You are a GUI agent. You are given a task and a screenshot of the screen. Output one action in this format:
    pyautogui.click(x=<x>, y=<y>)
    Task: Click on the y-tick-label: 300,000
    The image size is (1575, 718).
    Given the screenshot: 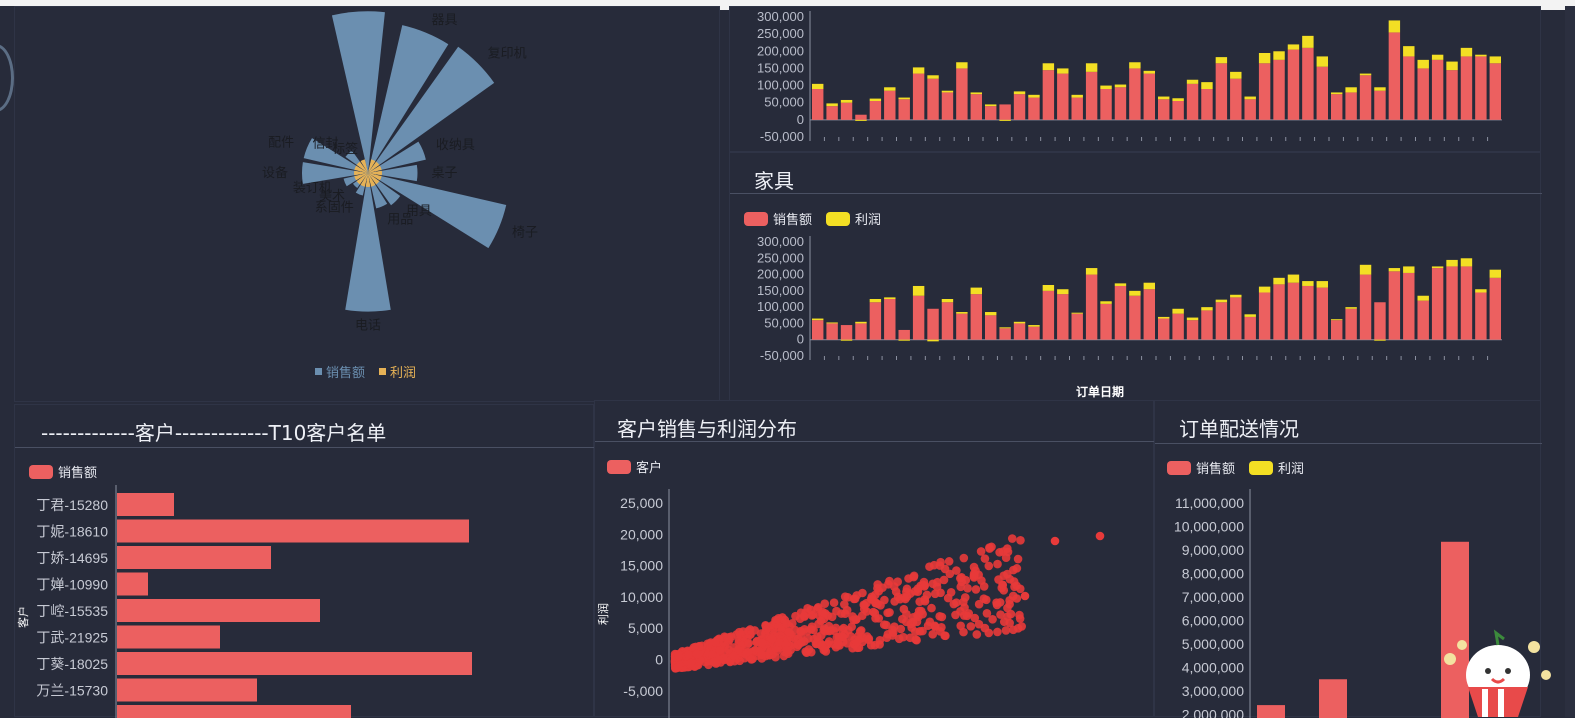 What is the action you would take?
    pyautogui.click(x=780, y=16)
    